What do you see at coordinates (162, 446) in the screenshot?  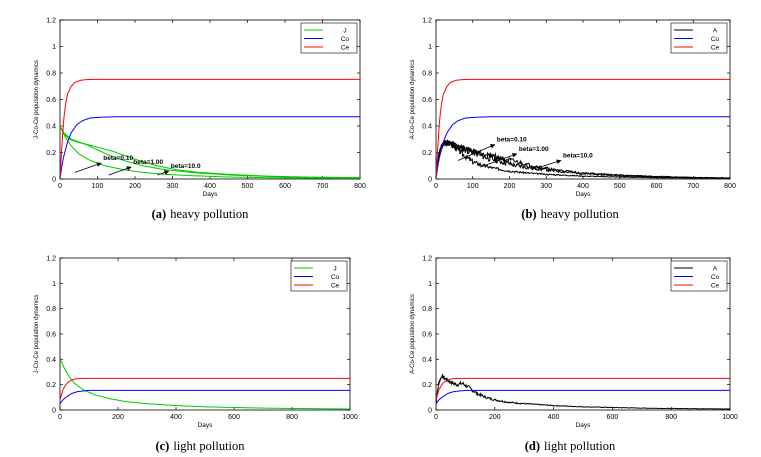 I see `panel-caption-label: (c)` at bounding box center [162, 446].